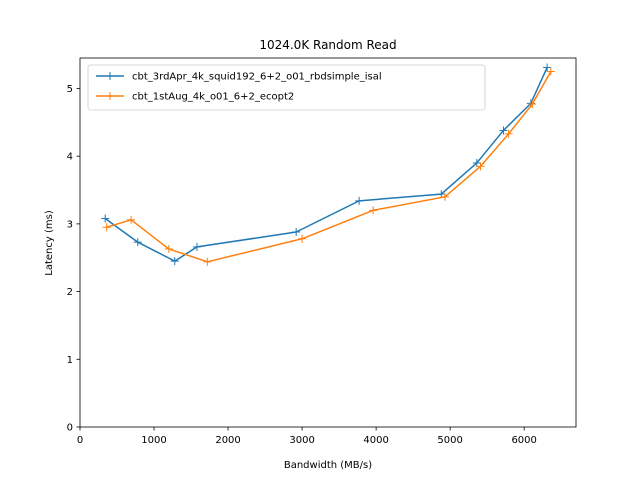 Image resolution: width=640 pixels, height=480 pixels. I want to click on legend-box, so click(286, 87).